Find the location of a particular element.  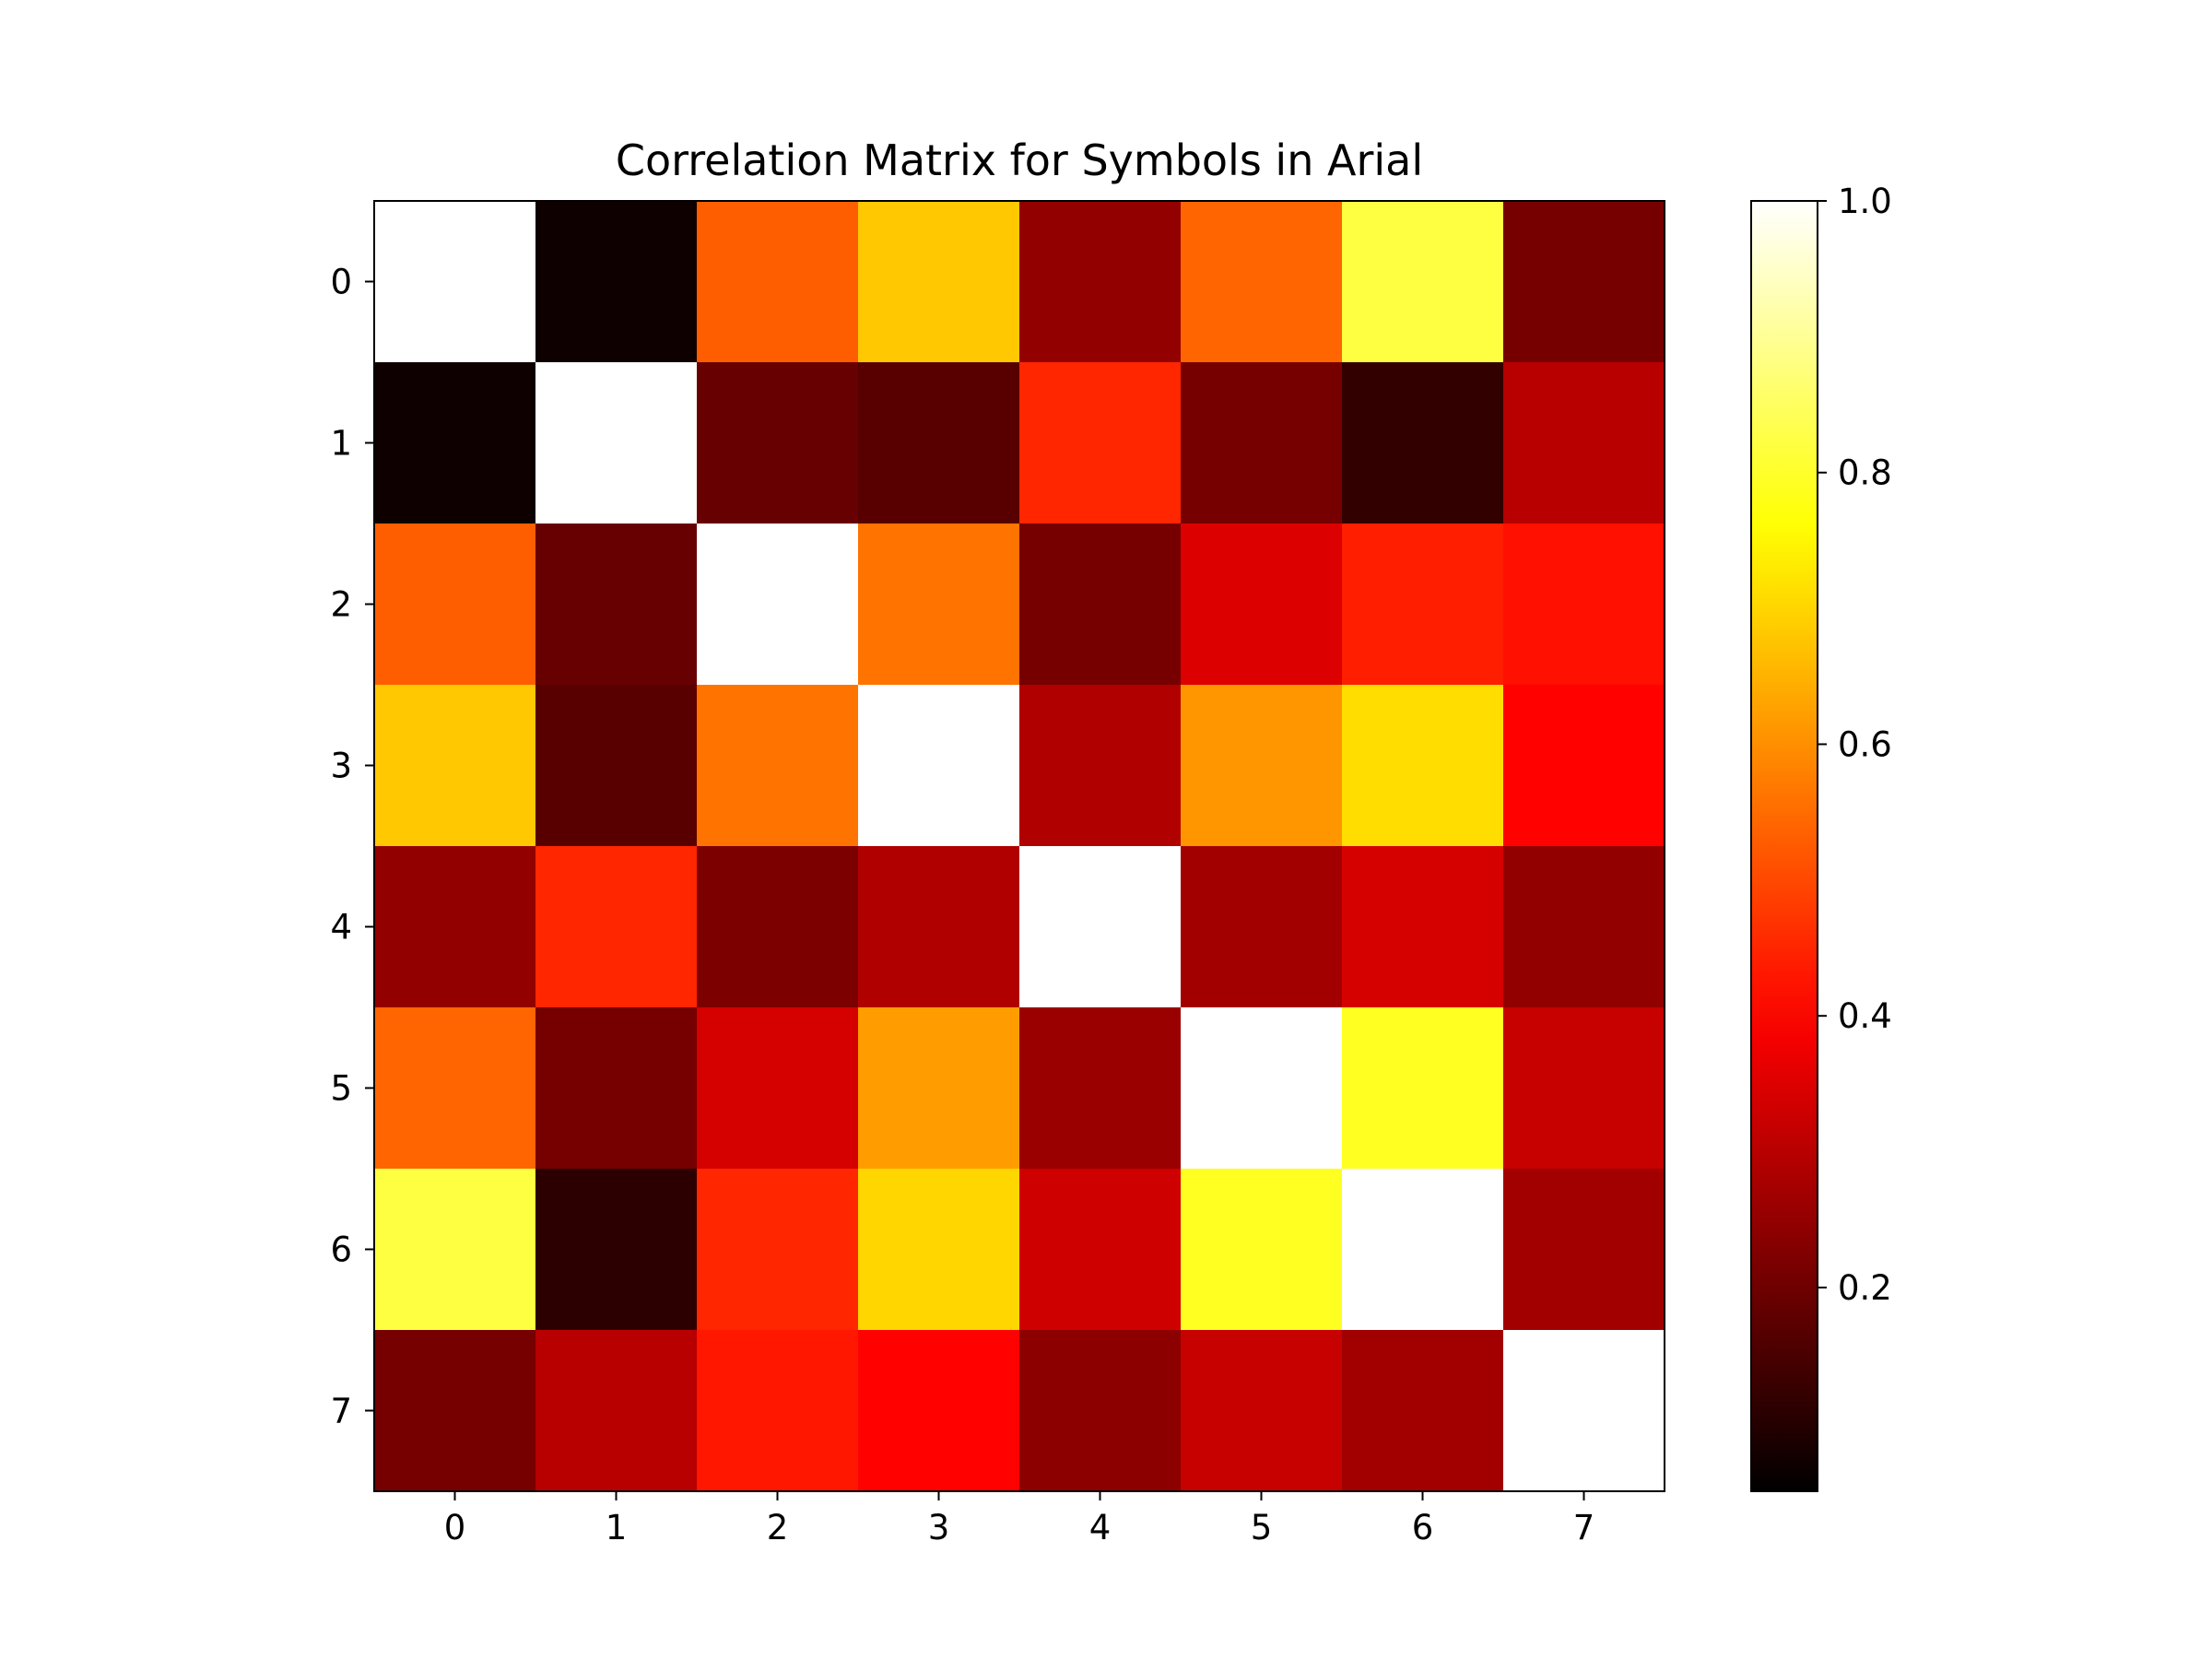

x-tick-label-1: 1 is located at coordinates (617, 1527).